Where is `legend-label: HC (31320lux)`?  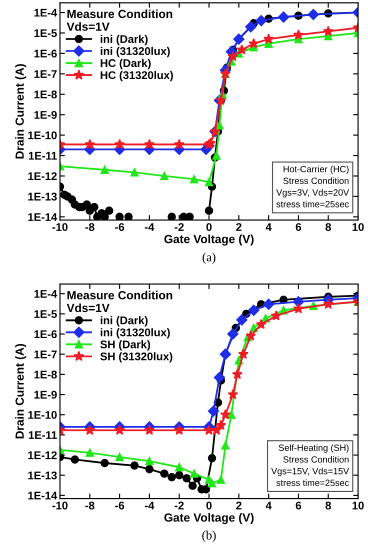
legend-label: HC (31320lux) is located at coordinates (136, 76).